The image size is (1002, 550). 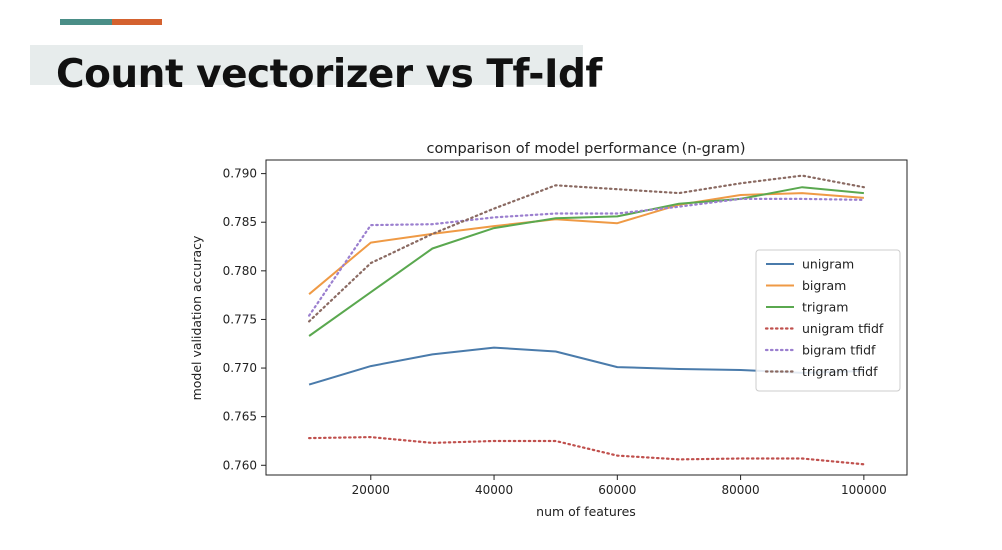 What do you see at coordinates (306, 65) in the screenshot?
I see `title-band` at bounding box center [306, 65].